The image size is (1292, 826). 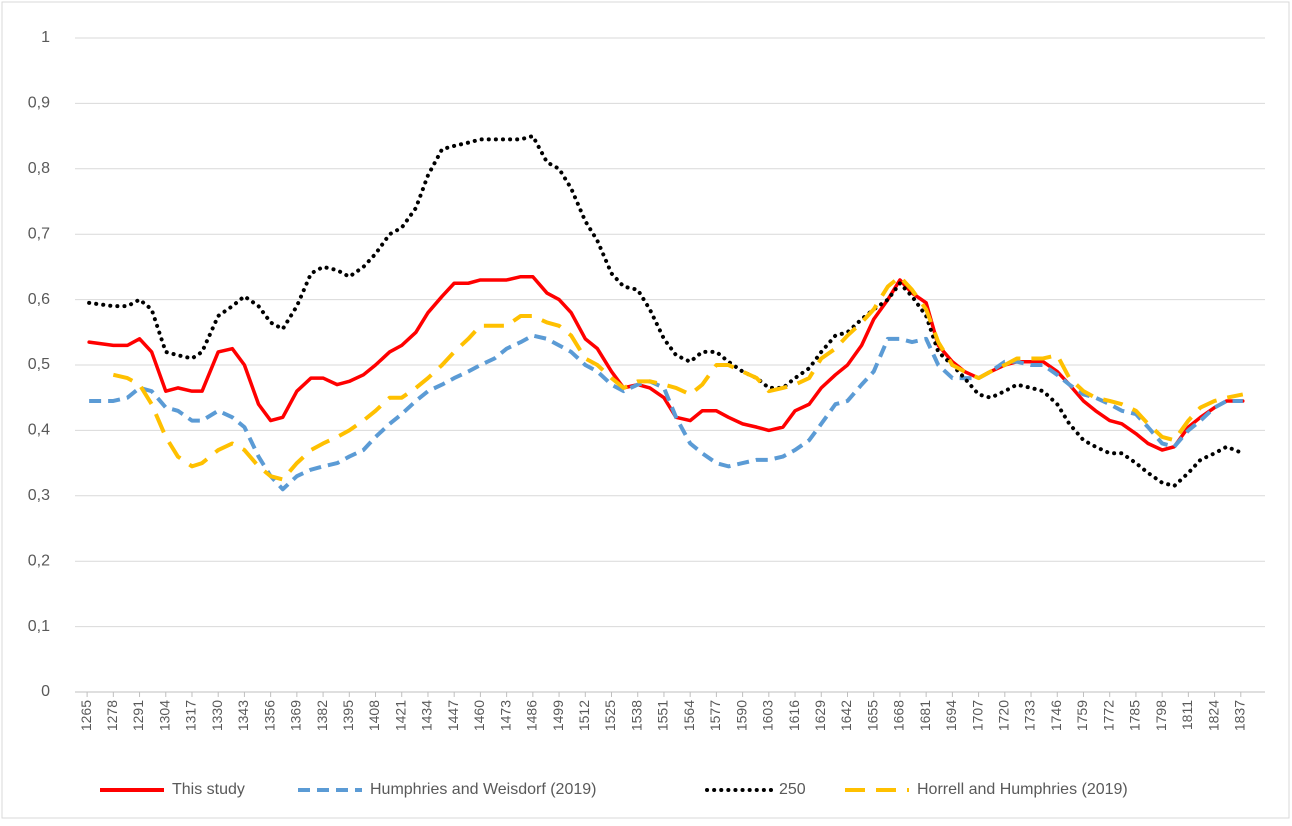 I want to click on x-tick-label: 1837, so click(x=1239, y=715).